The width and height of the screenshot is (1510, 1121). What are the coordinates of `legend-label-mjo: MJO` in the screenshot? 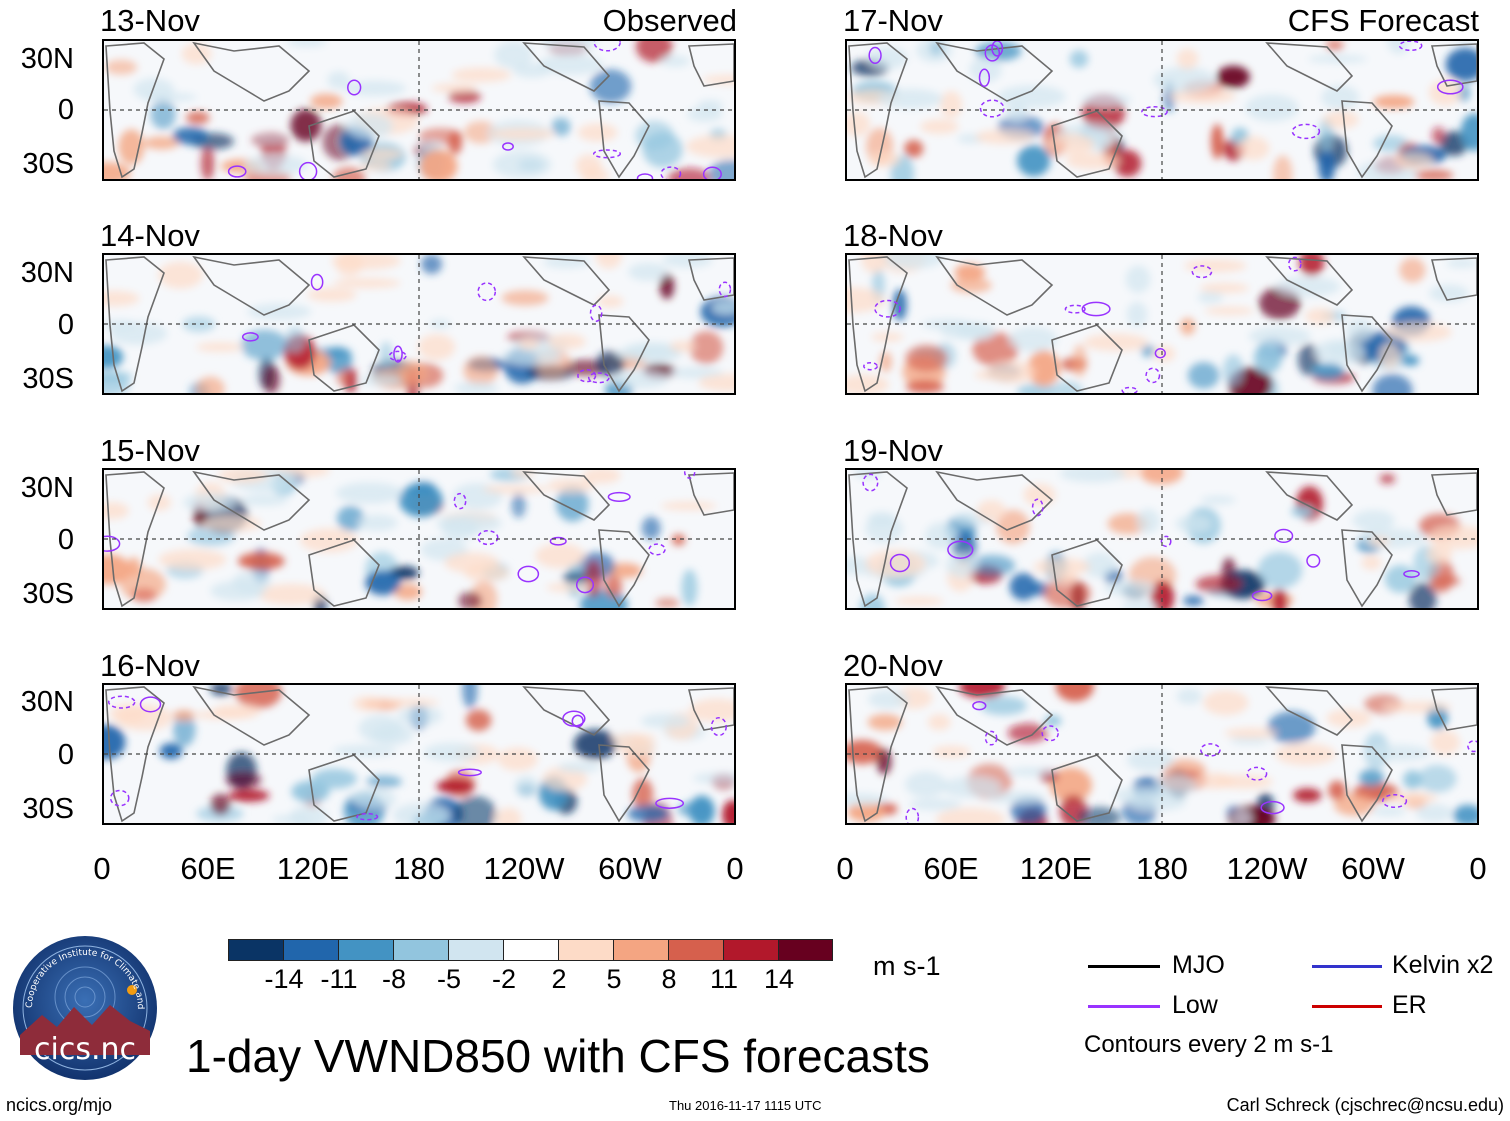 It's located at (1198, 965).